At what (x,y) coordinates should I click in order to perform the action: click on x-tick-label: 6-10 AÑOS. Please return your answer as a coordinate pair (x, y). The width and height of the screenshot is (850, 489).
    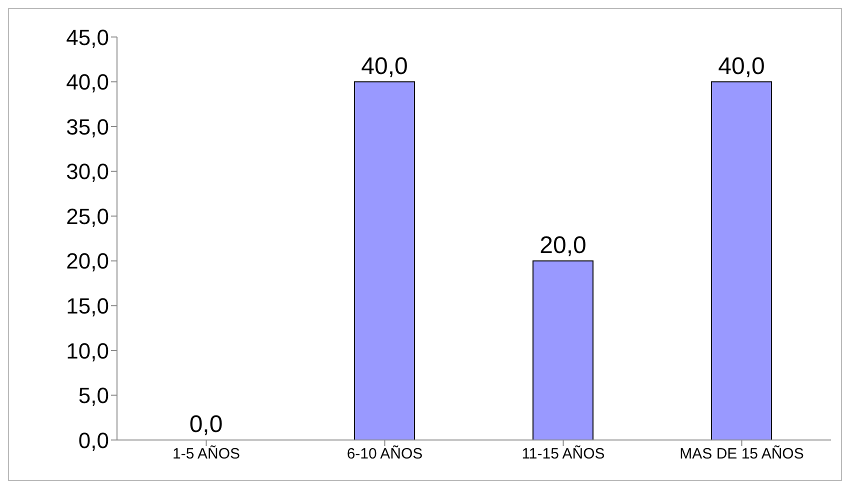
    Looking at the image, I should click on (384, 453).